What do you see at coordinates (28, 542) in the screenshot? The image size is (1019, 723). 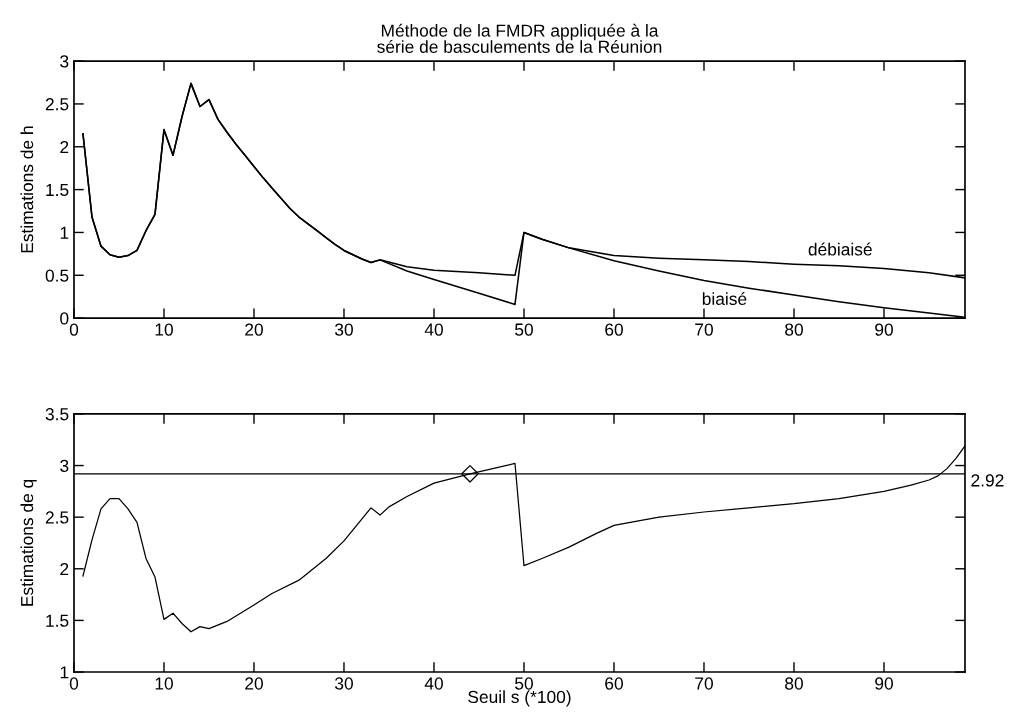 I see `y-axis-title: Estimations de q` at bounding box center [28, 542].